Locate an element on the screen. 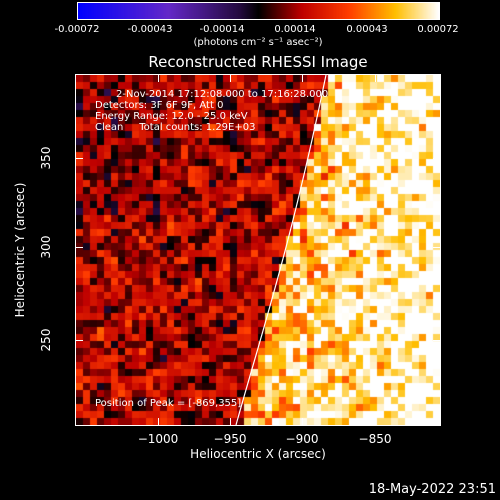 The width and height of the screenshot is (500, 500). x-tick-label: −950 is located at coordinates (230, 439).